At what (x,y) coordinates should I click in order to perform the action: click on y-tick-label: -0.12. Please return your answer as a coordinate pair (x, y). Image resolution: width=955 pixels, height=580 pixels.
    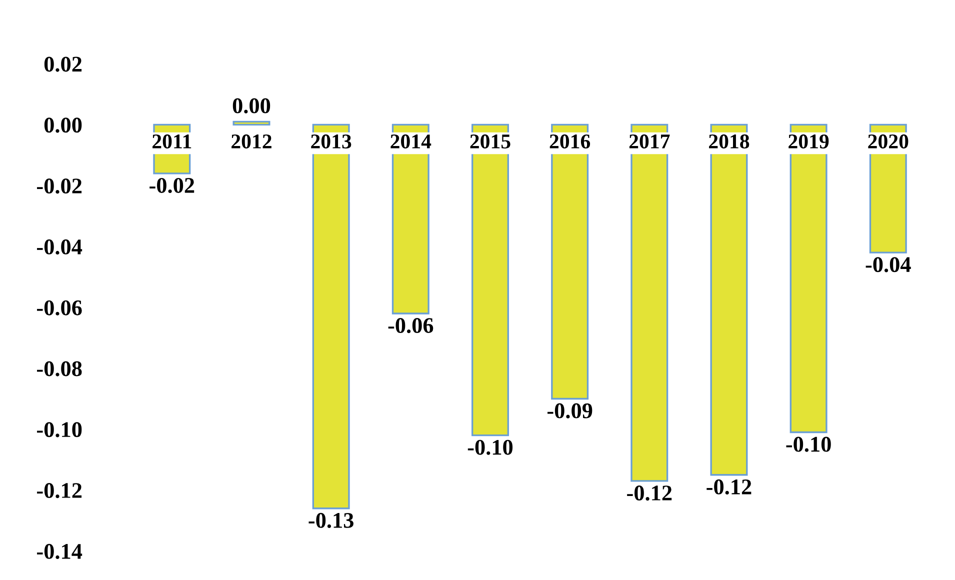
    Looking at the image, I should click on (59, 490).